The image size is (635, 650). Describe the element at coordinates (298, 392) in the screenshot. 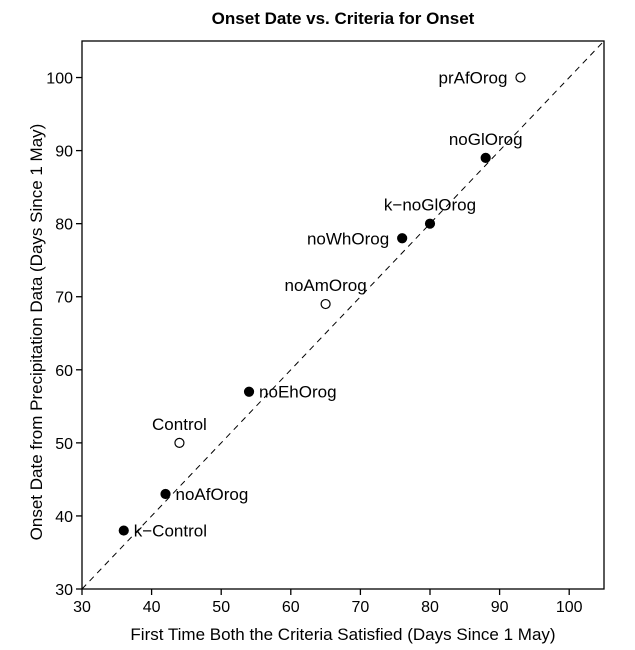

I see `point-label: noEhOrog` at that location.